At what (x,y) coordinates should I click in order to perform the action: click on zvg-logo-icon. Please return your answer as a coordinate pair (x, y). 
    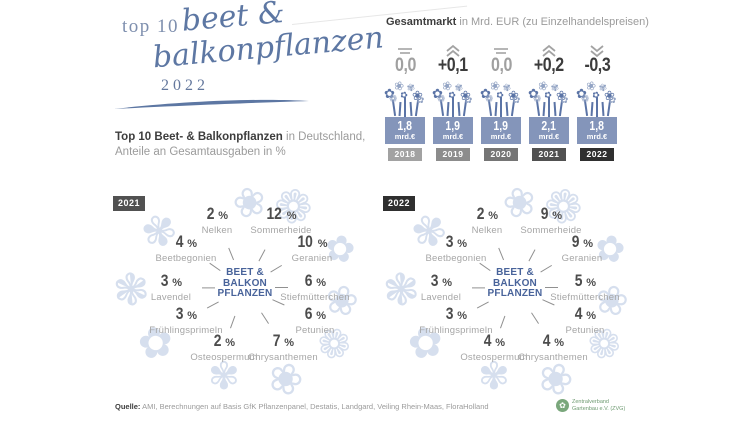
    Looking at the image, I should click on (562, 405).